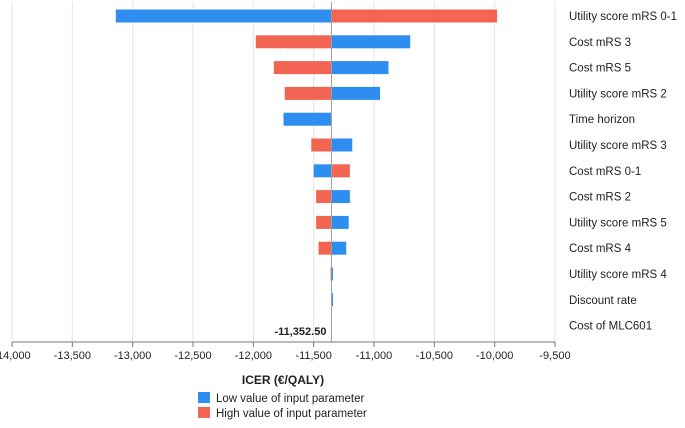  What do you see at coordinates (374, 356) in the screenshot?
I see `x-tick-label: -11,000` at bounding box center [374, 356].